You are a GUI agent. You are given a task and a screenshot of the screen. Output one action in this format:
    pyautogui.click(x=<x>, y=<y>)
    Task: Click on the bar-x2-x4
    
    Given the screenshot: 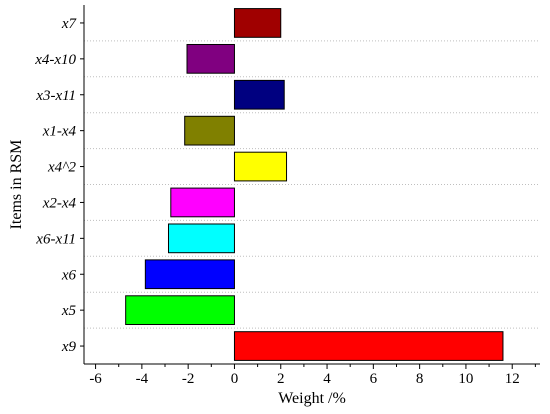 What is the action you would take?
    pyautogui.click(x=202, y=202)
    